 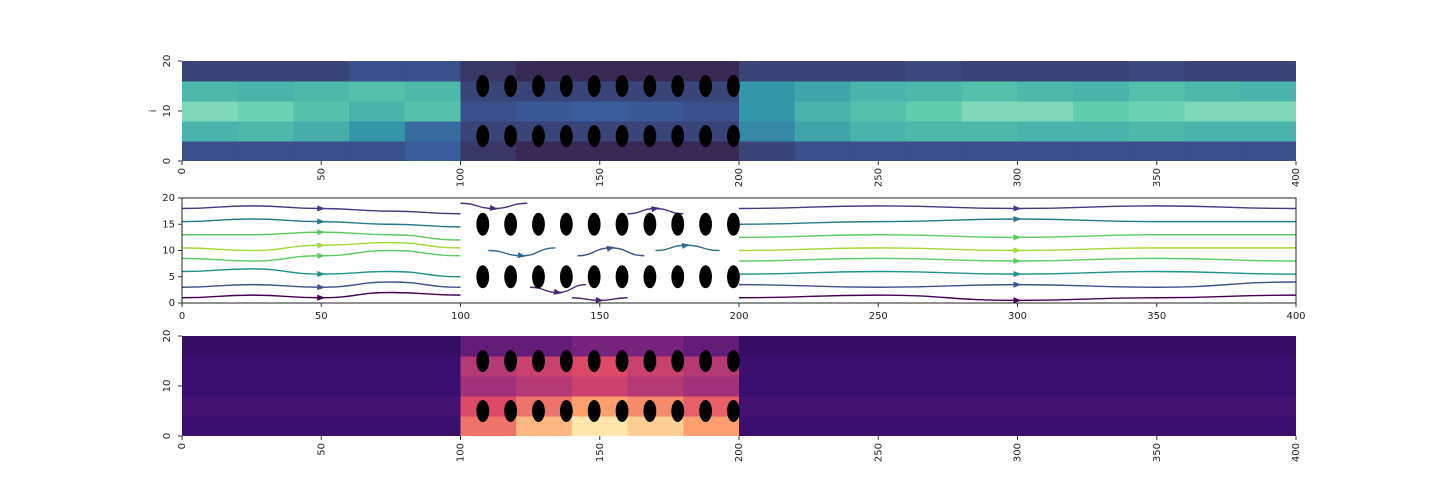 I want to click on x-tick-label: 200, so click(x=738, y=316).